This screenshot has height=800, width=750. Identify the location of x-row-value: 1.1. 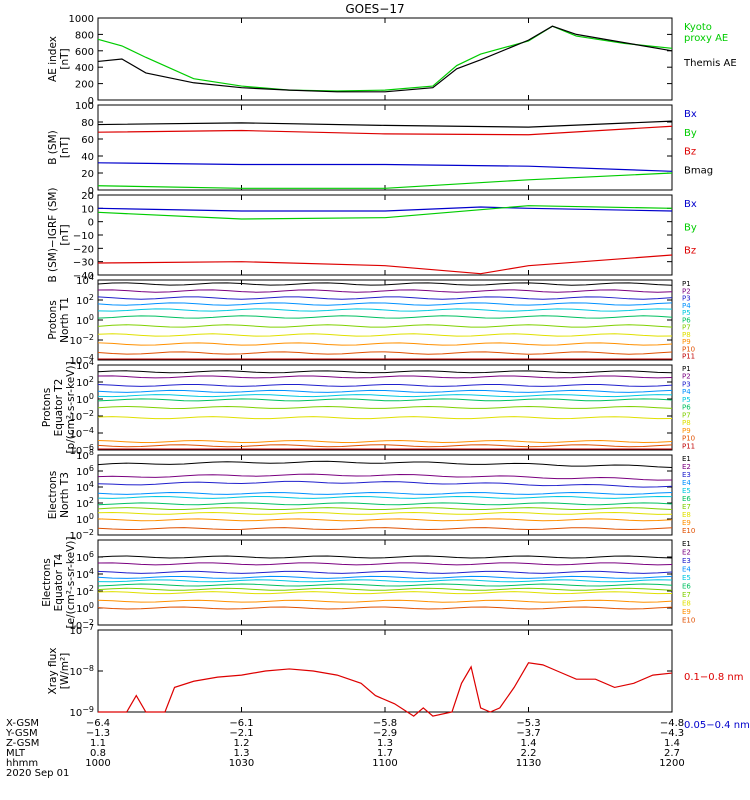
(98, 743).